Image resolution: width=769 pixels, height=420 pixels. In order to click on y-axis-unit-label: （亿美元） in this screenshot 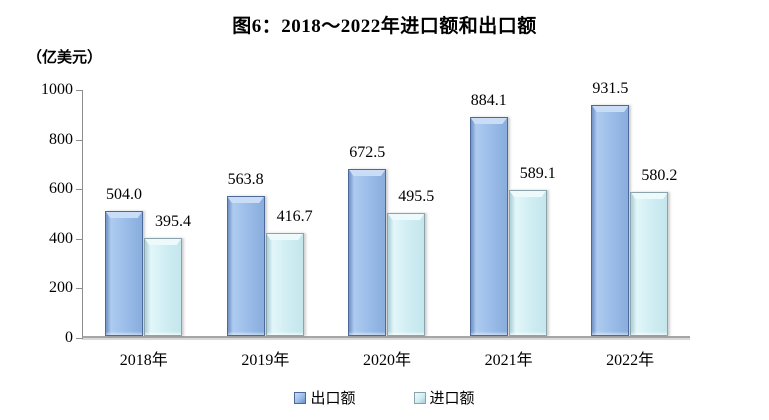, I will do `click(65, 58)`.